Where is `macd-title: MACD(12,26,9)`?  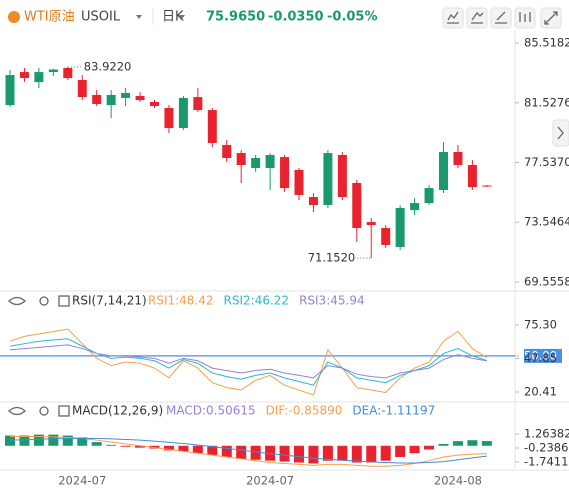
macd-title: MACD(12,26,9) is located at coordinates (117, 411).